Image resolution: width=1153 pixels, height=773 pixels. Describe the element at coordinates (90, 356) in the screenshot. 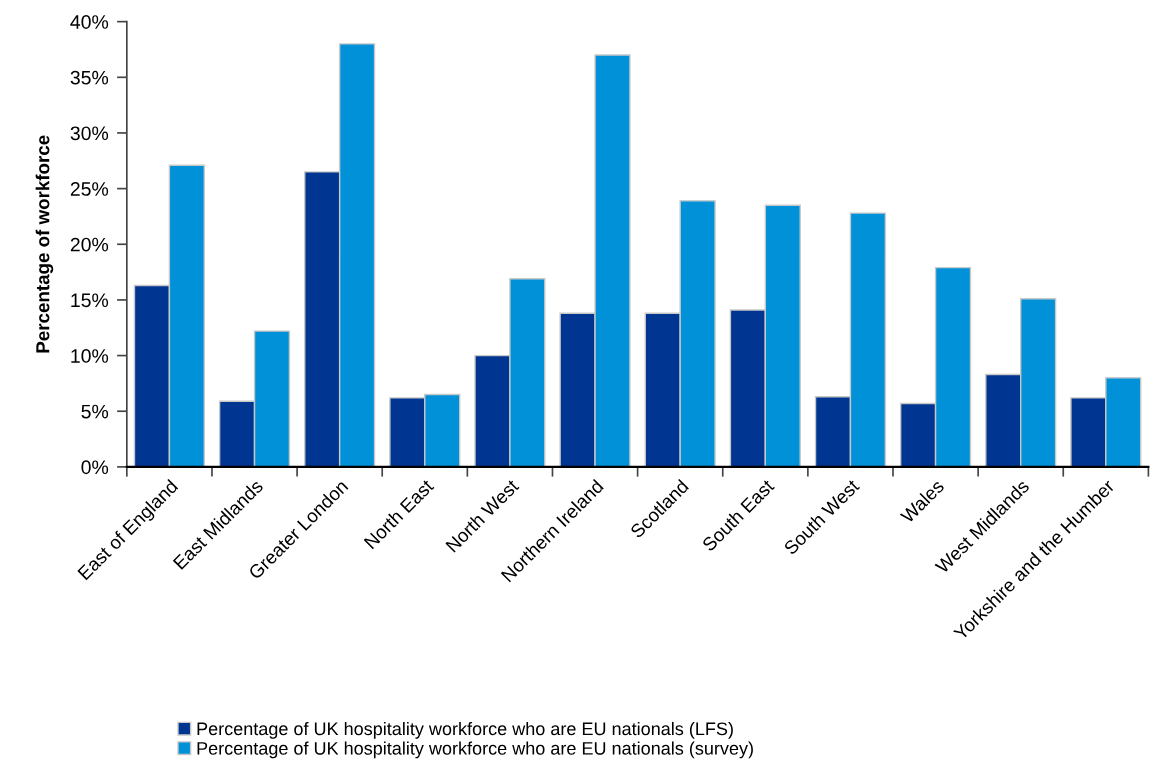

I see `y-tick-label: 10%` at that location.